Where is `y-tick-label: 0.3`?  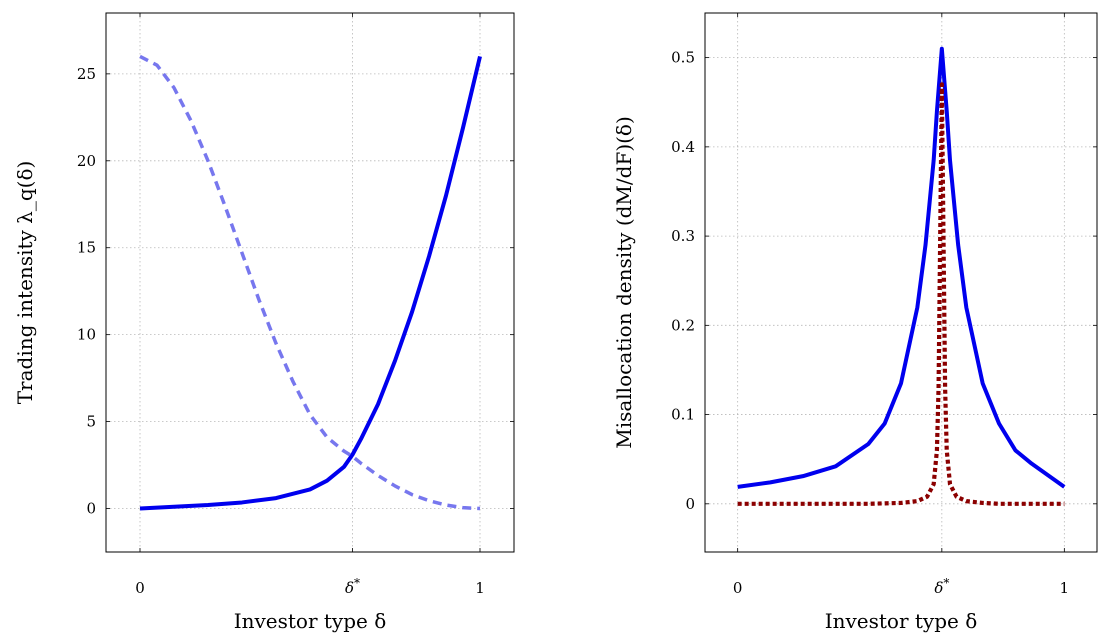 y-tick-label: 0.3 is located at coordinates (683, 236).